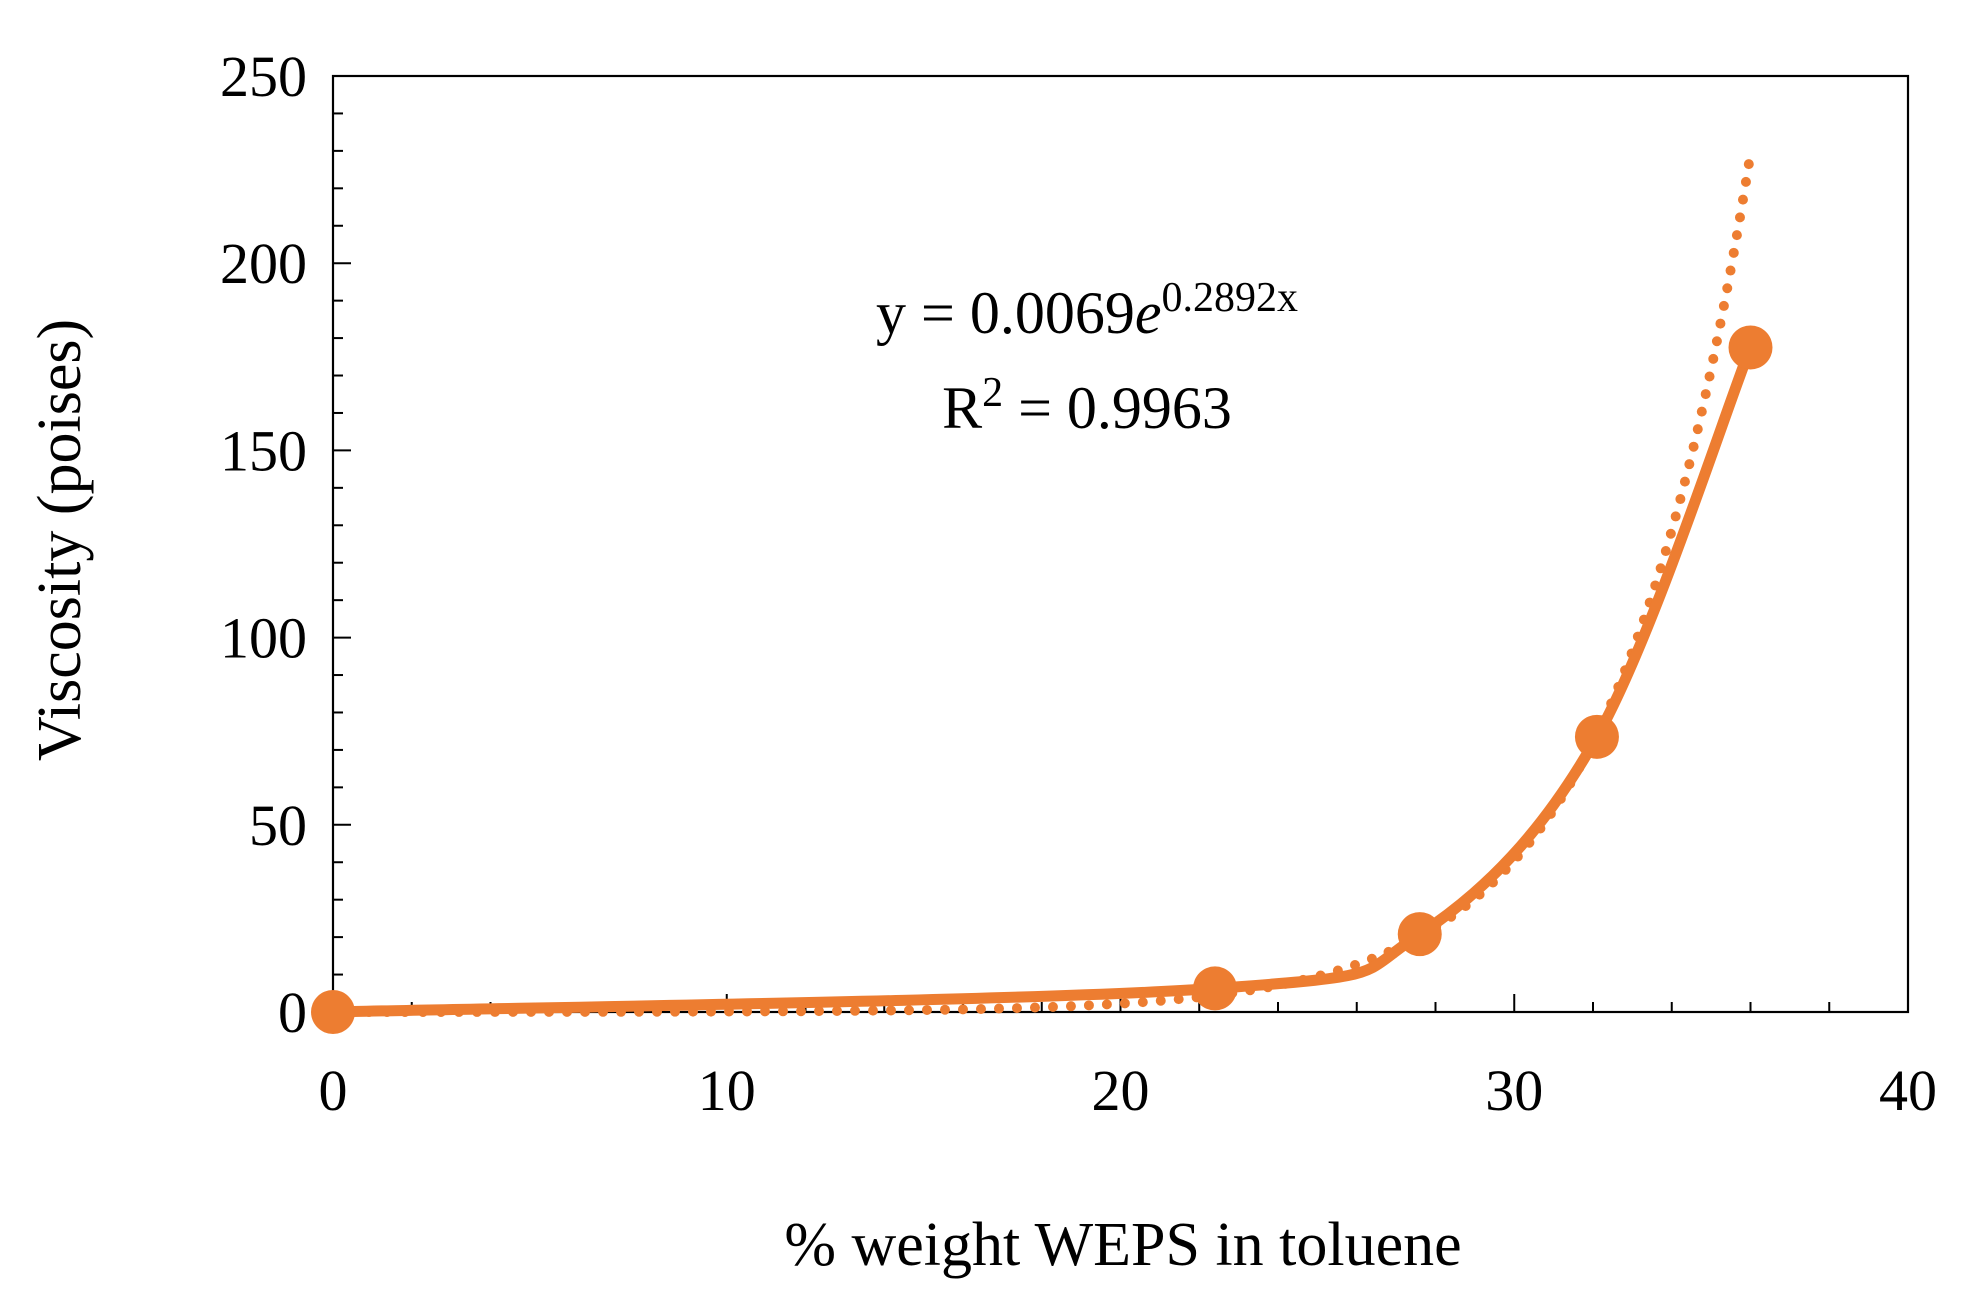  I want to click on trendline-equation: y = 0.0069e0.2892x, so click(1087, 310).